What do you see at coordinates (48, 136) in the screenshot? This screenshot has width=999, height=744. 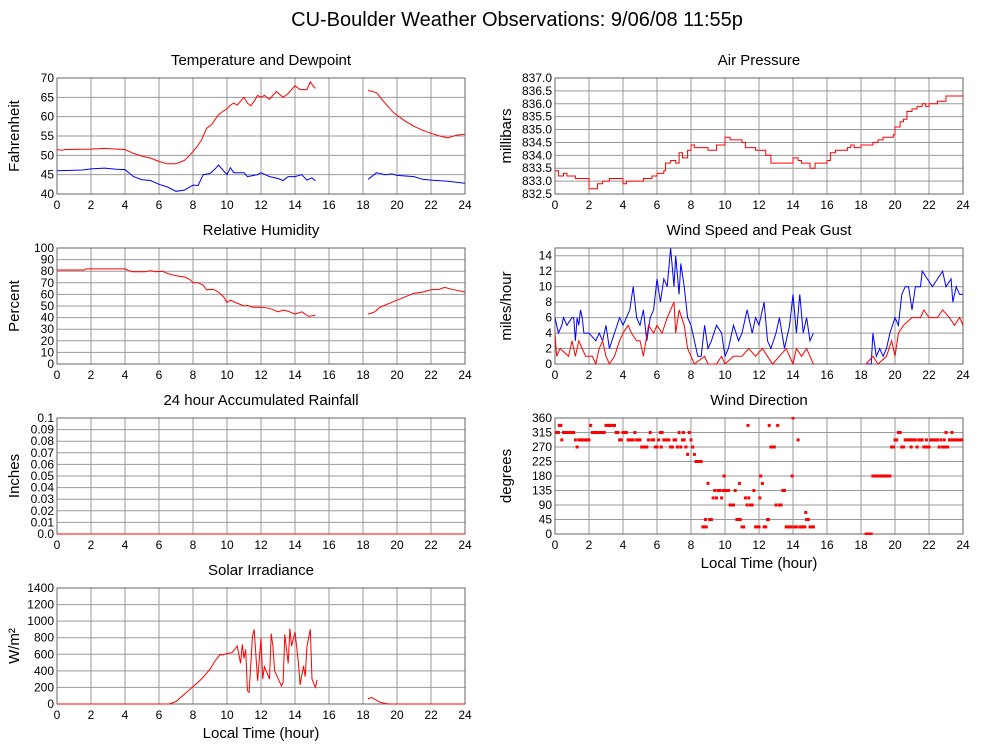 I see `y-tick-label: 55` at bounding box center [48, 136].